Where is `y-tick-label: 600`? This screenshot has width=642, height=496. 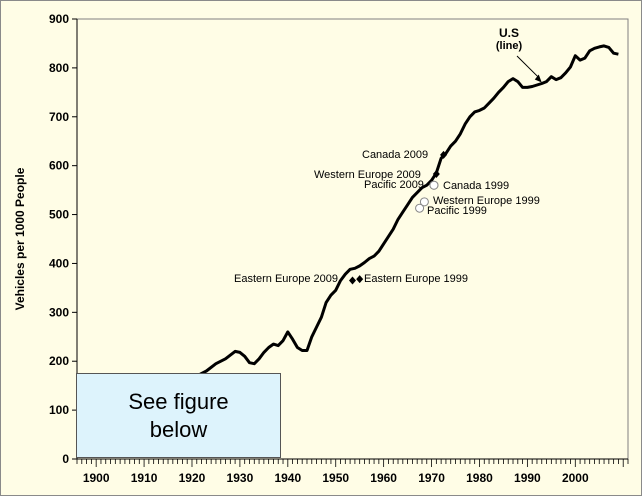 y-tick-label: 600 is located at coordinates (59, 166).